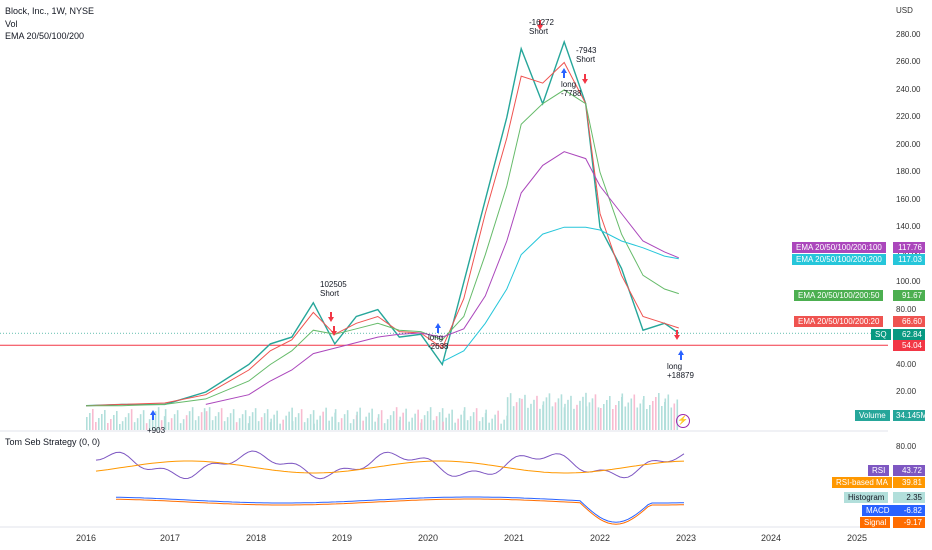 This screenshot has width=932, height=550. Describe the element at coordinates (399, 511) in the screenshot. I see `signal-line` at that location.